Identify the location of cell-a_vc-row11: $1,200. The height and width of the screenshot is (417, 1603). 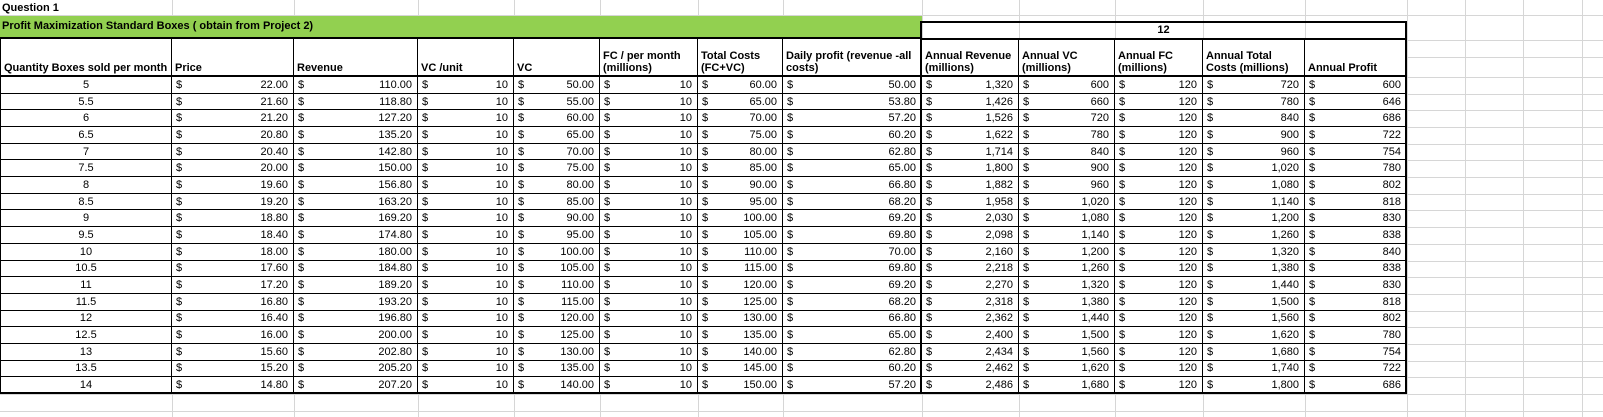
(1067, 252).